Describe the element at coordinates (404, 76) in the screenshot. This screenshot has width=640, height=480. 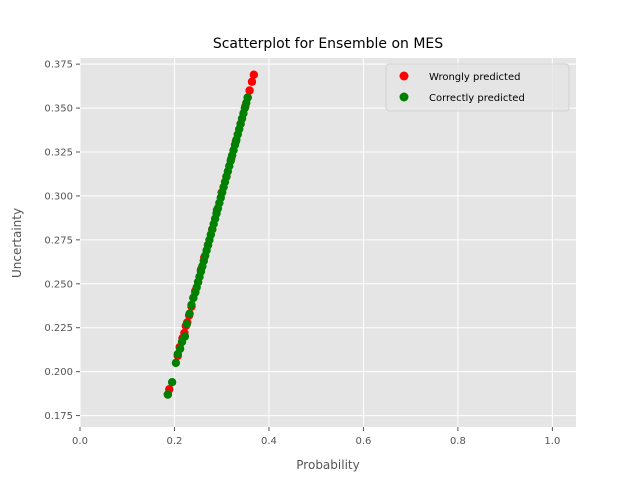
I see `legend-marker-wrongly-predicted` at that location.